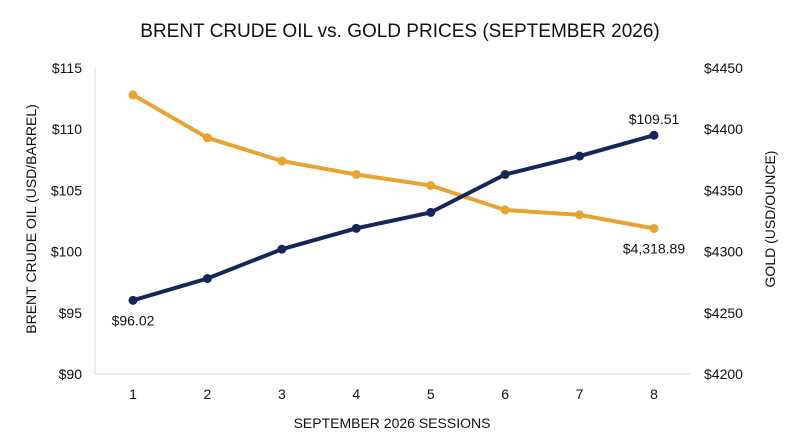  What do you see at coordinates (133, 320) in the screenshot?
I see `data-label: $96.02` at bounding box center [133, 320].